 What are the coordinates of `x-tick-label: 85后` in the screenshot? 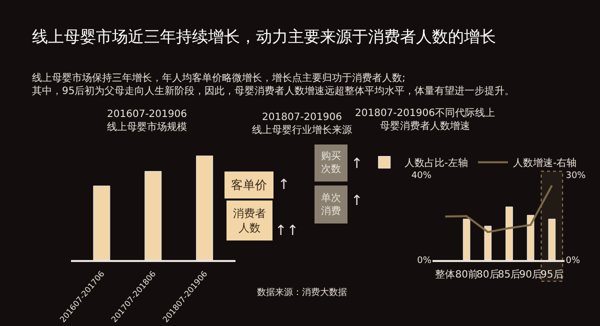 It's located at (509, 274).